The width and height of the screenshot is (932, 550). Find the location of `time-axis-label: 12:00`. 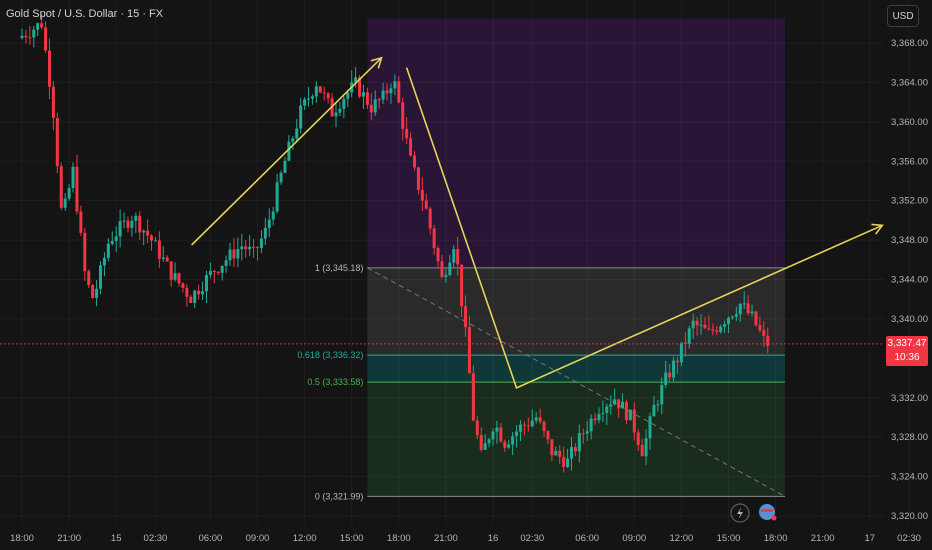

time-axis-label: 12:00 is located at coordinates (305, 538).